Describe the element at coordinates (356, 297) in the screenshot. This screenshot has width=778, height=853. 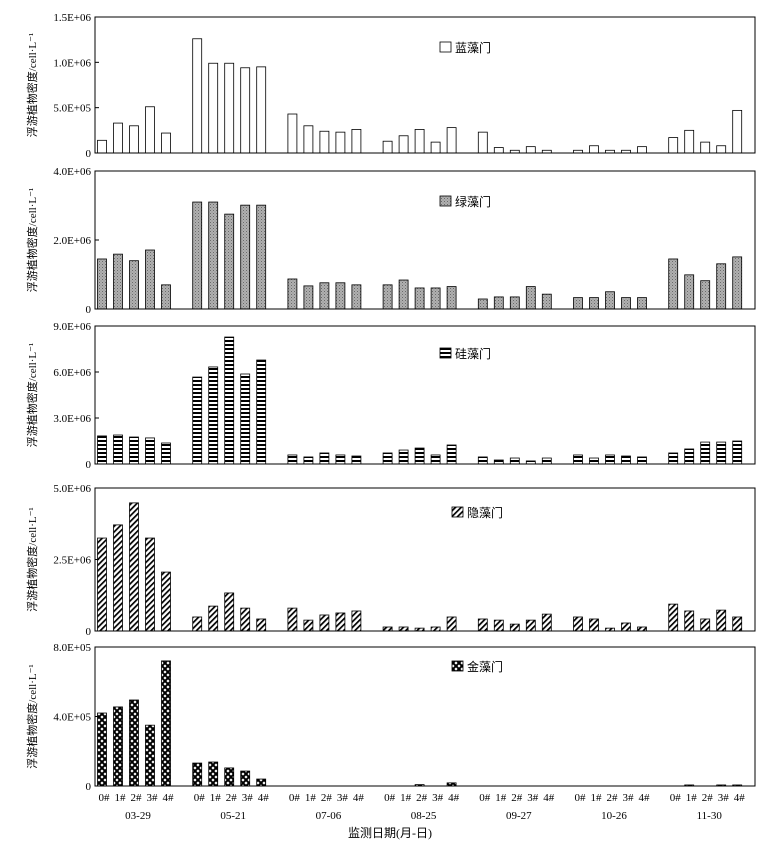
I see `bar-panel2-date07-06-station4` at that location.